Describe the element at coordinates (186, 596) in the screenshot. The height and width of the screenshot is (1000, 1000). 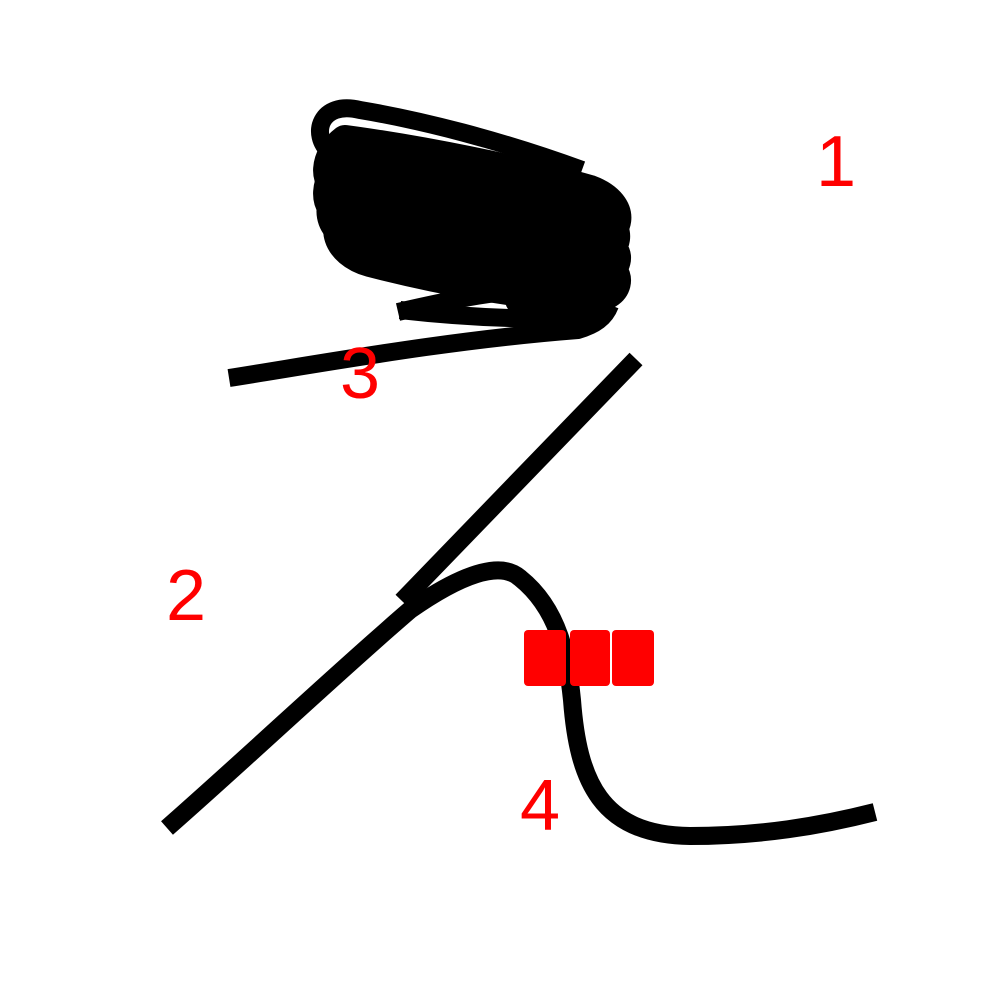
I see `stroke-label-2: 2` at that location.